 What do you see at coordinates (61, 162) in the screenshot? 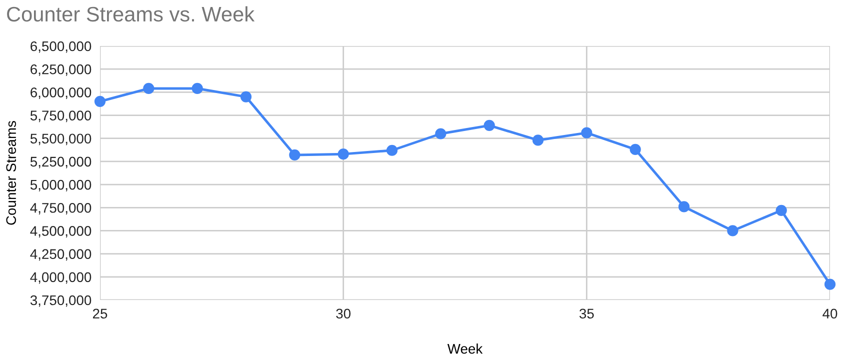
I see `y-tick-label: 5,250,000` at bounding box center [61, 162].